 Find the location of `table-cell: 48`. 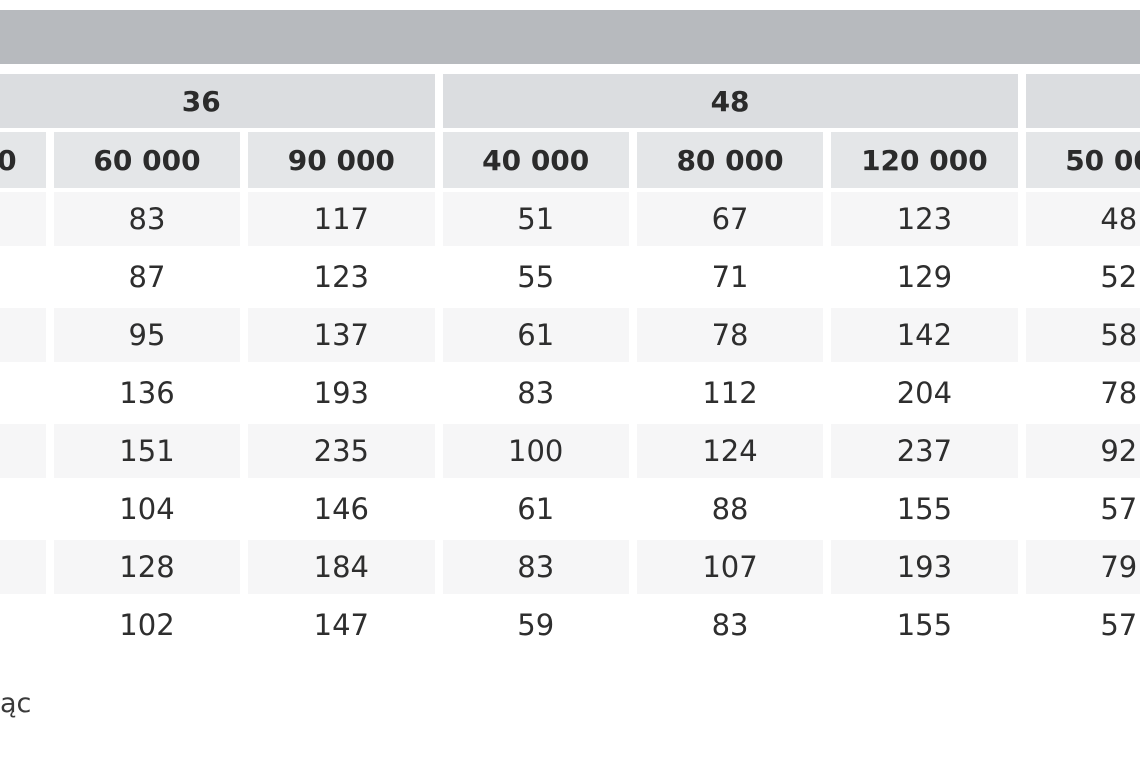

table-cell: 48 is located at coordinates (1082, 219).